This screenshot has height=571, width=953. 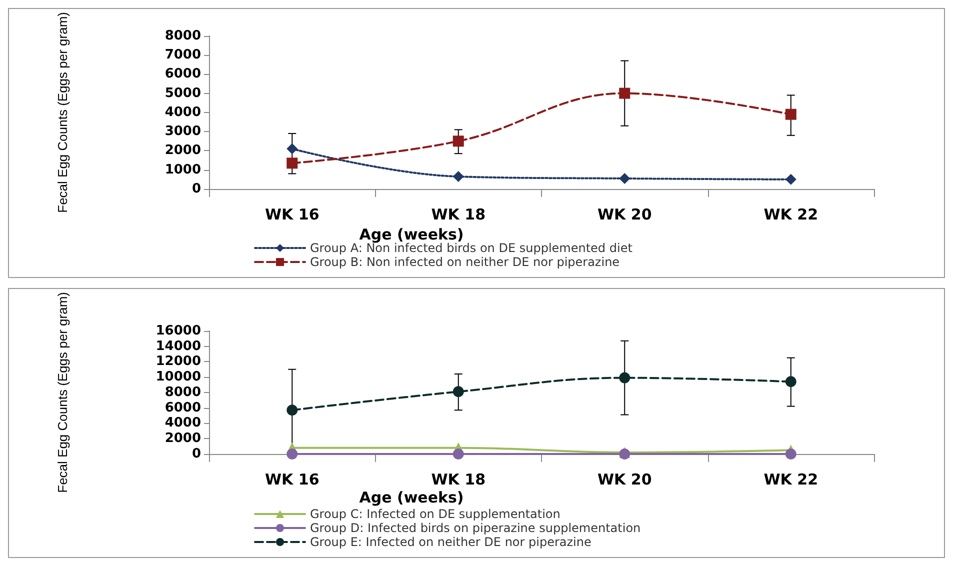 What do you see at coordinates (435, 514) in the screenshot?
I see `legend-label: Group C: Infected on DE supplementation` at bounding box center [435, 514].